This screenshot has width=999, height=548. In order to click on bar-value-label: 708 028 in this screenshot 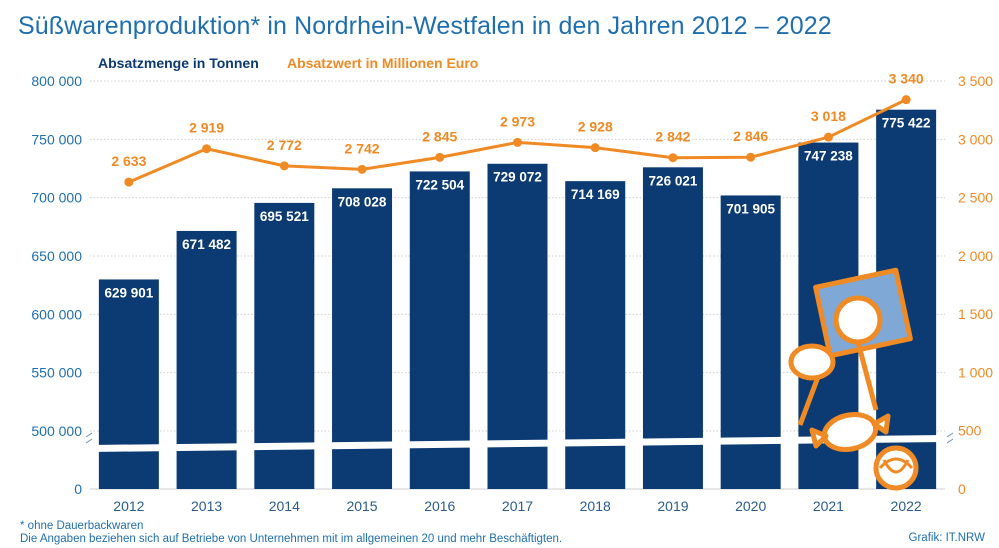, I will do `click(362, 201)`.